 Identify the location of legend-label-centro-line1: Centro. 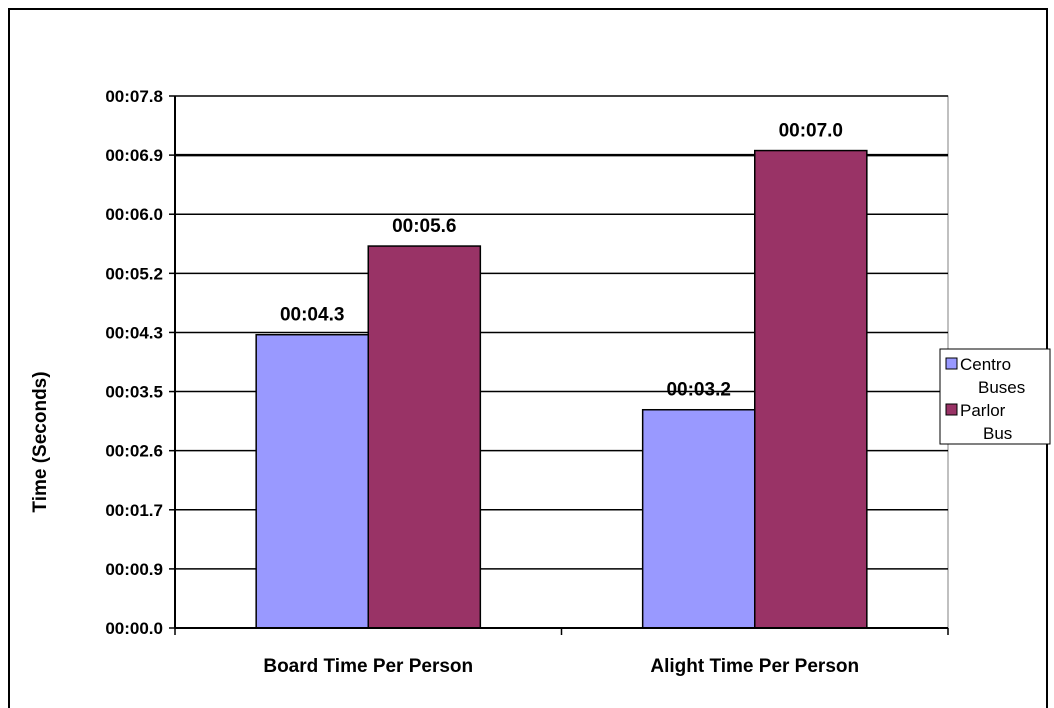
(985, 364).